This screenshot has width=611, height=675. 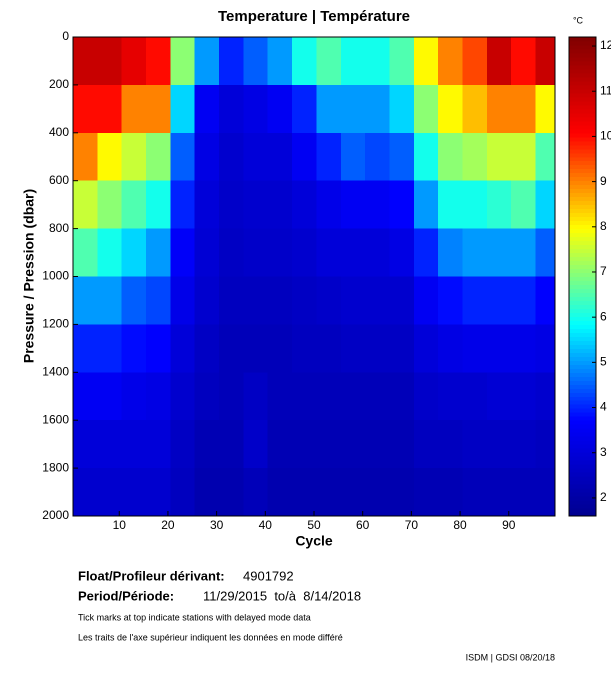 I want to click on y-tick-label: 1000, so click(x=55, y=276).